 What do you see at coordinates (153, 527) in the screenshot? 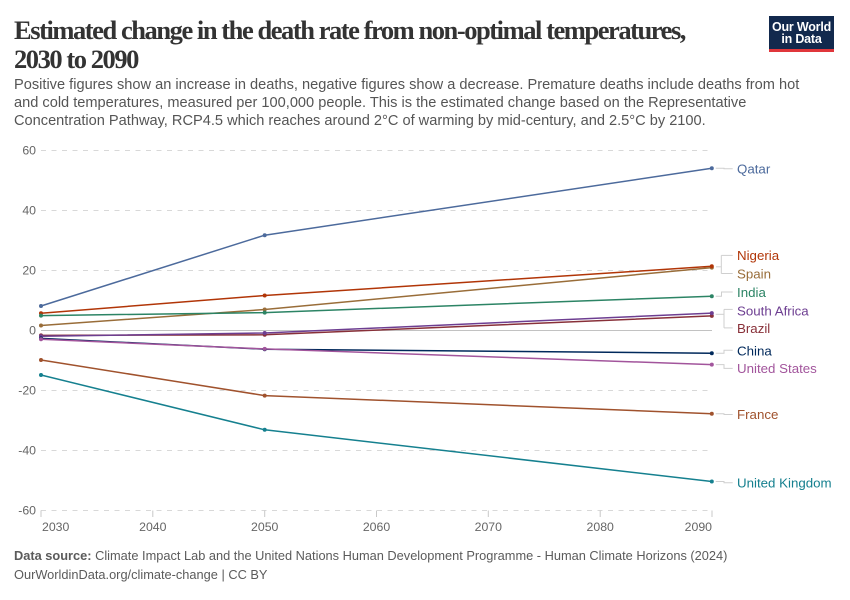
I see `svg-text: 2040` at bounding box center [153, 527].